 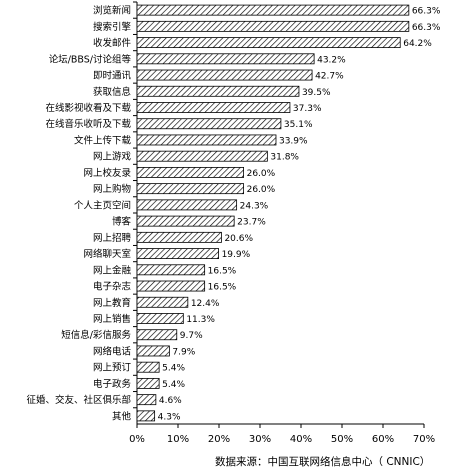 I want to click on category-label: 在线音乐收听及下载, so click(x=88, y=124).